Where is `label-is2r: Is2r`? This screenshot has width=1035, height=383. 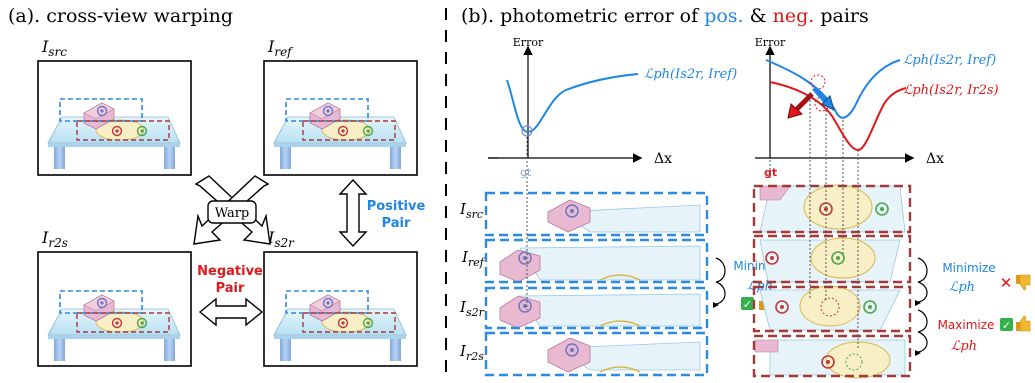
label-is2r: Is2r is located at coordinates (281, 239).